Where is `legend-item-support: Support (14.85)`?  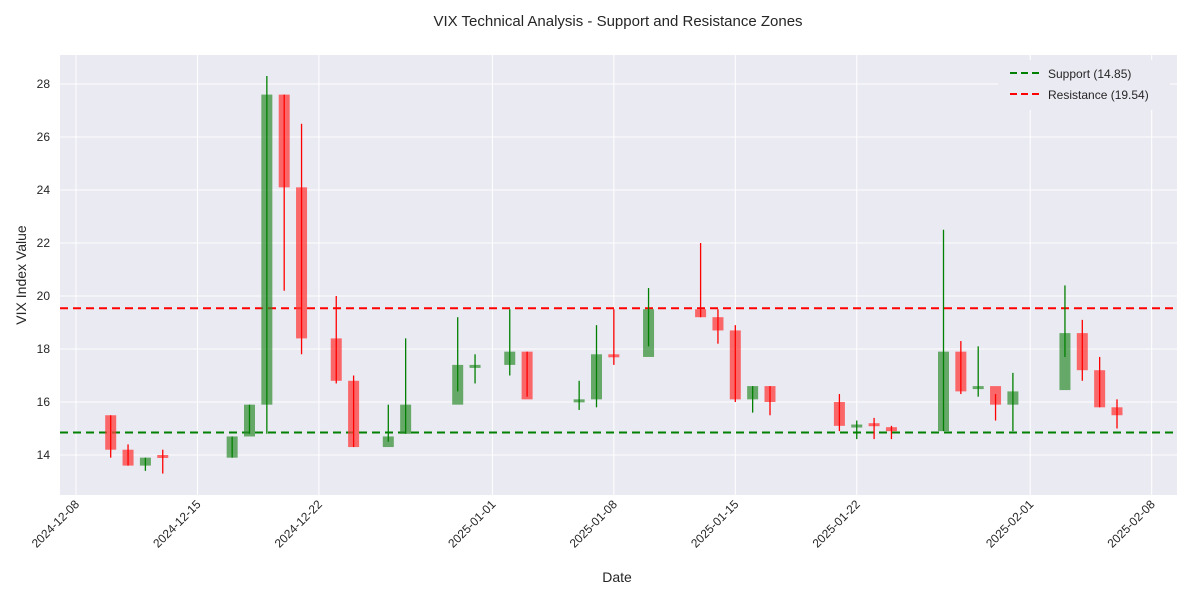
legend-item-support: Support (14.85) is located at coordinates (1070, 74).